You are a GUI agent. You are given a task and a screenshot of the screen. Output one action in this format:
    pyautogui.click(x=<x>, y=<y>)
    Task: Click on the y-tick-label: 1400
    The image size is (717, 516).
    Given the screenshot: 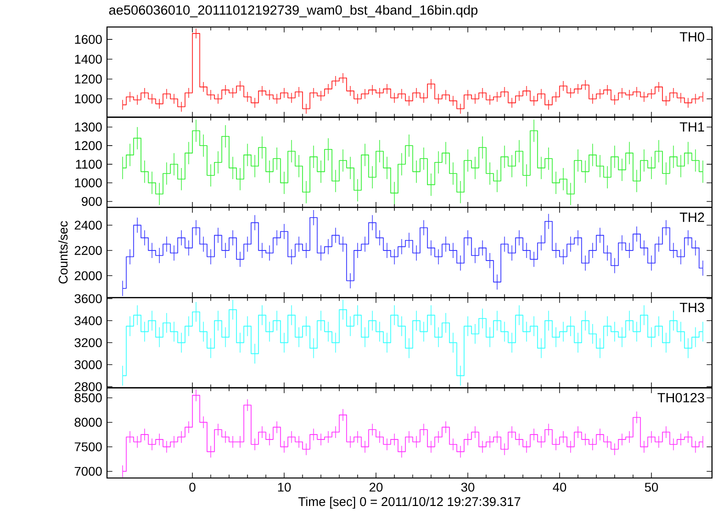 What is the action you would take?
    pyautogui.click(x=88, y=59)
    